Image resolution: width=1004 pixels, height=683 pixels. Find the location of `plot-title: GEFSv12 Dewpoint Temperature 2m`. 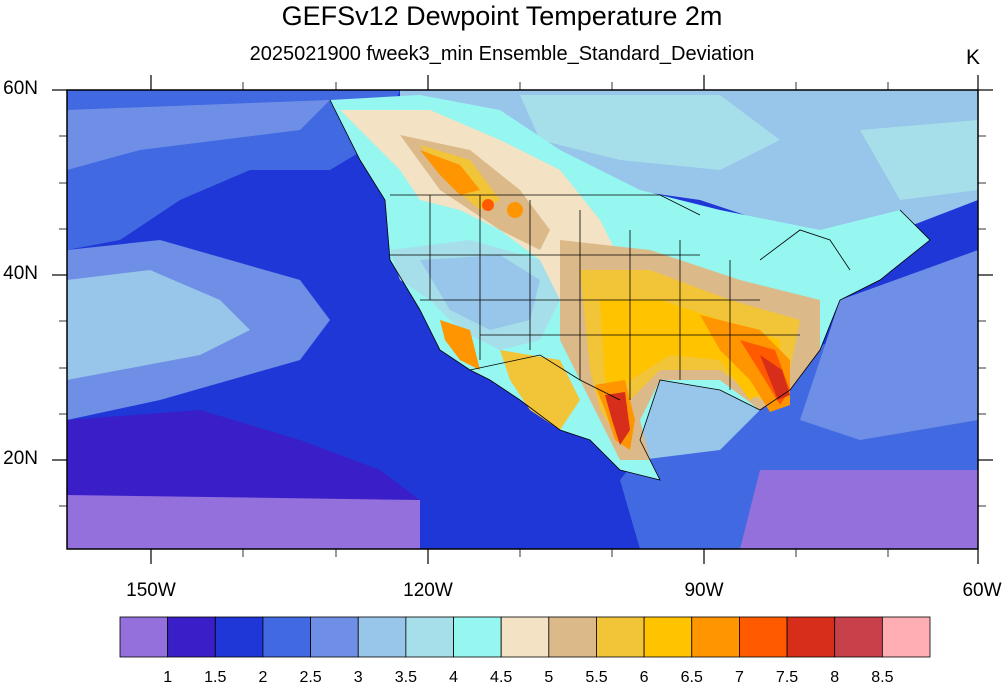

plot-title: GEFSv12 Dewpoint Temperature 2m is located at coordinates (502, 16).